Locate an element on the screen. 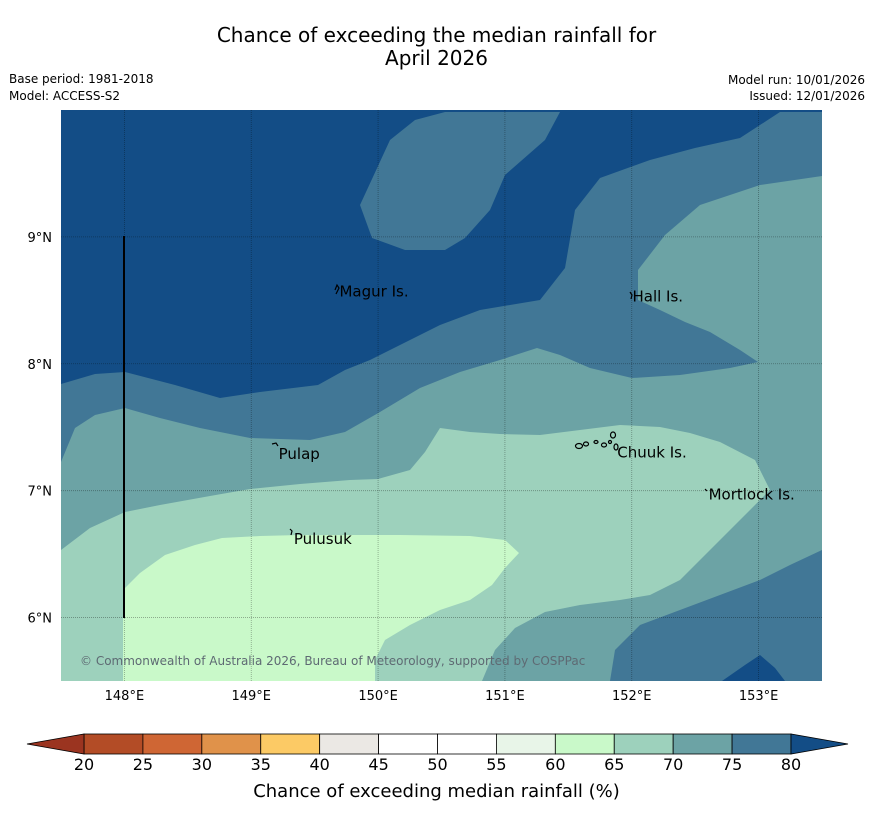 Image resolution: width=873 pixels, height=816 pixels. zone-75-south-east is located at coordinates (716, 615).